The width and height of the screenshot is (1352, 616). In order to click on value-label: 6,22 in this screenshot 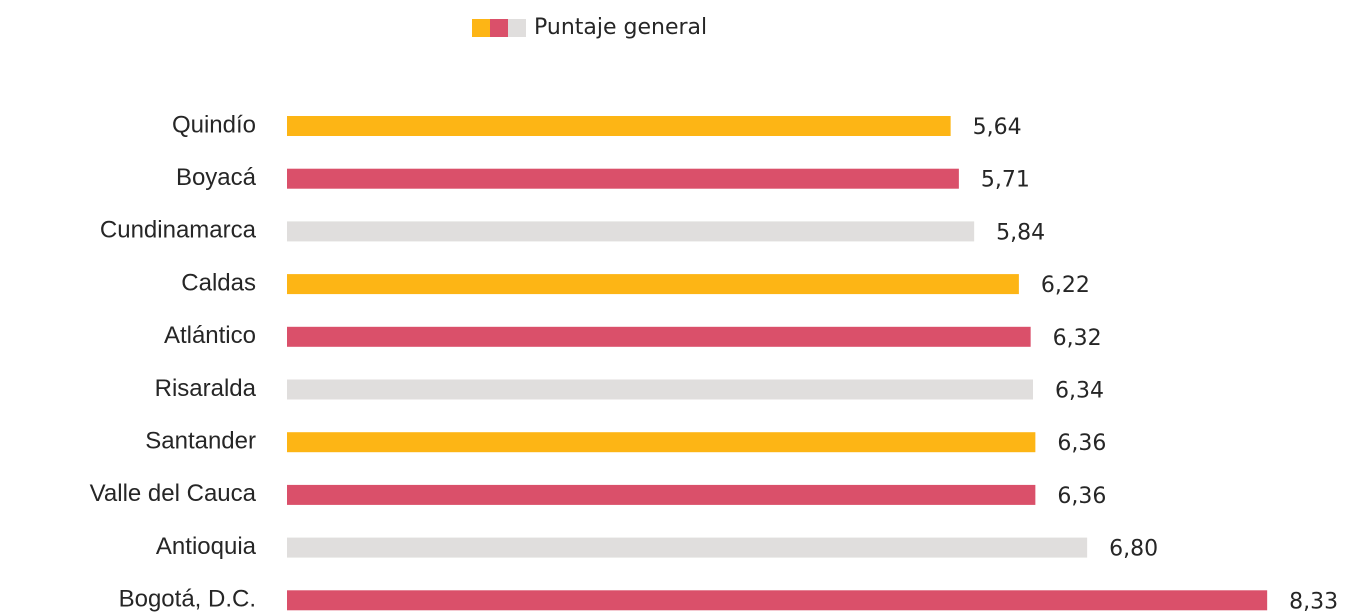, I will do `click(1065, 285)`.